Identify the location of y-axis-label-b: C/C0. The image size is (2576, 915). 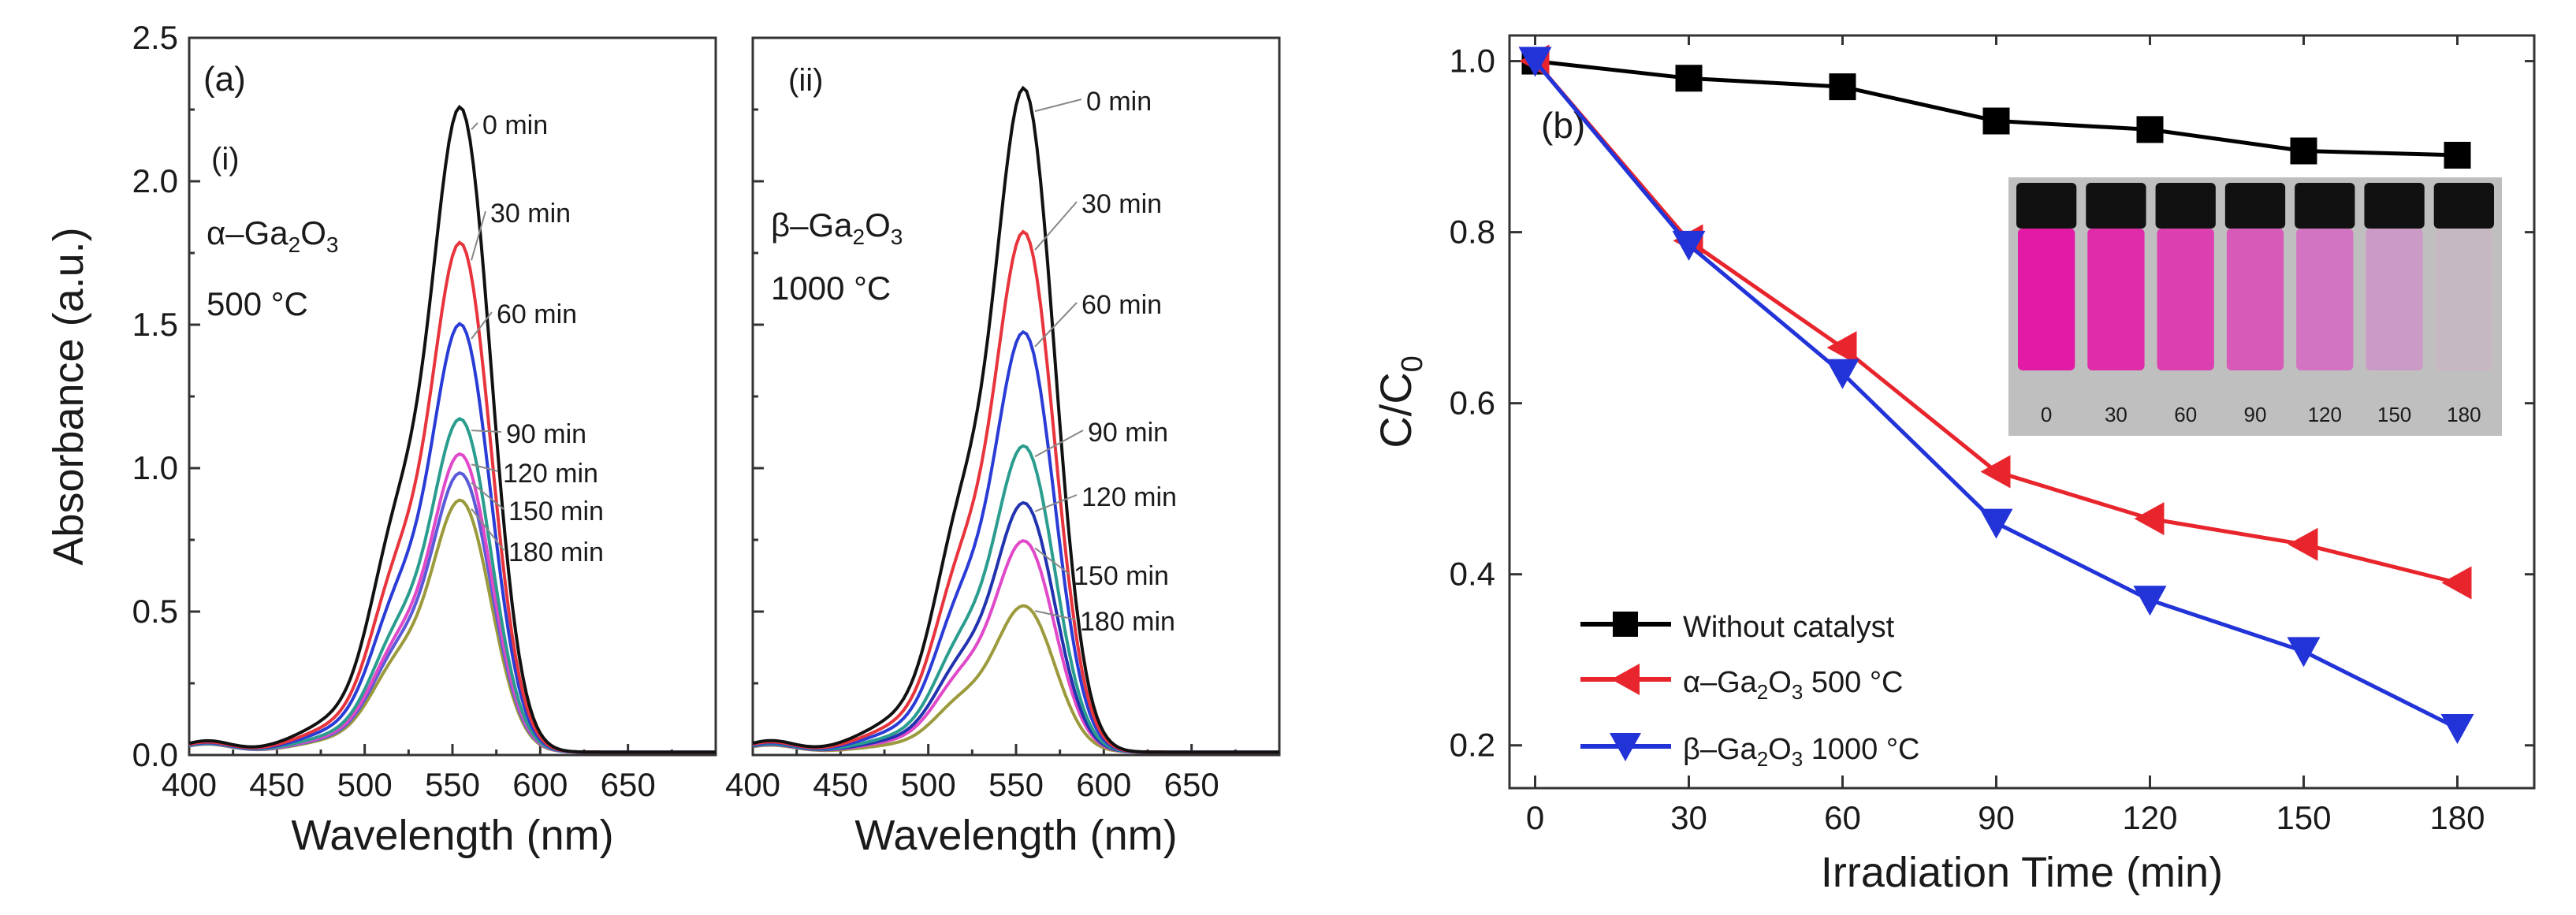
(1400, 401).